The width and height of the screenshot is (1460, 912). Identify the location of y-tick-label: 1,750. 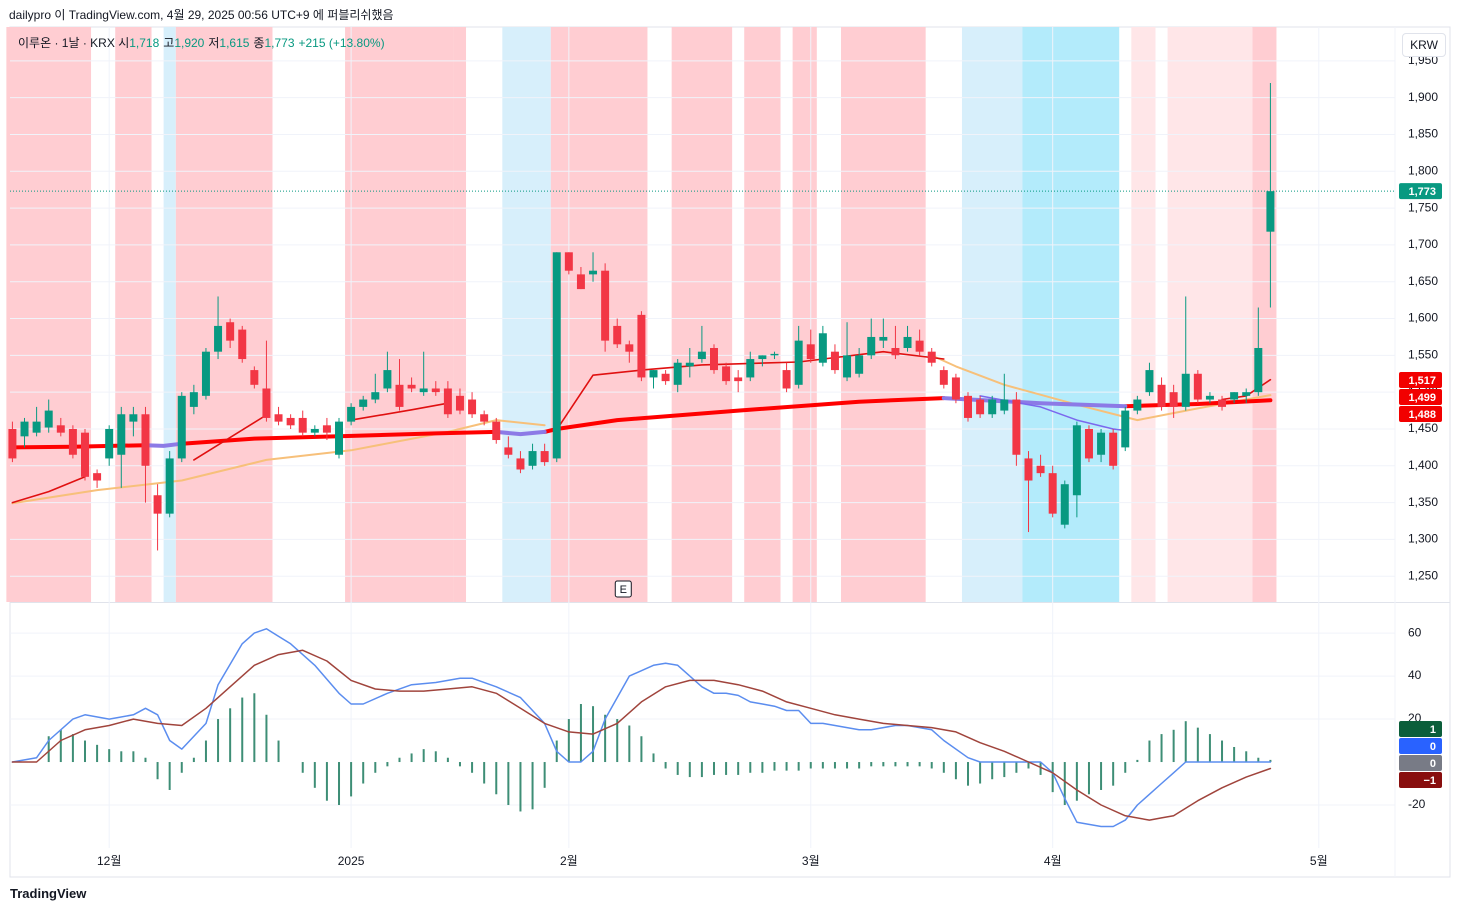
(1423, 207).